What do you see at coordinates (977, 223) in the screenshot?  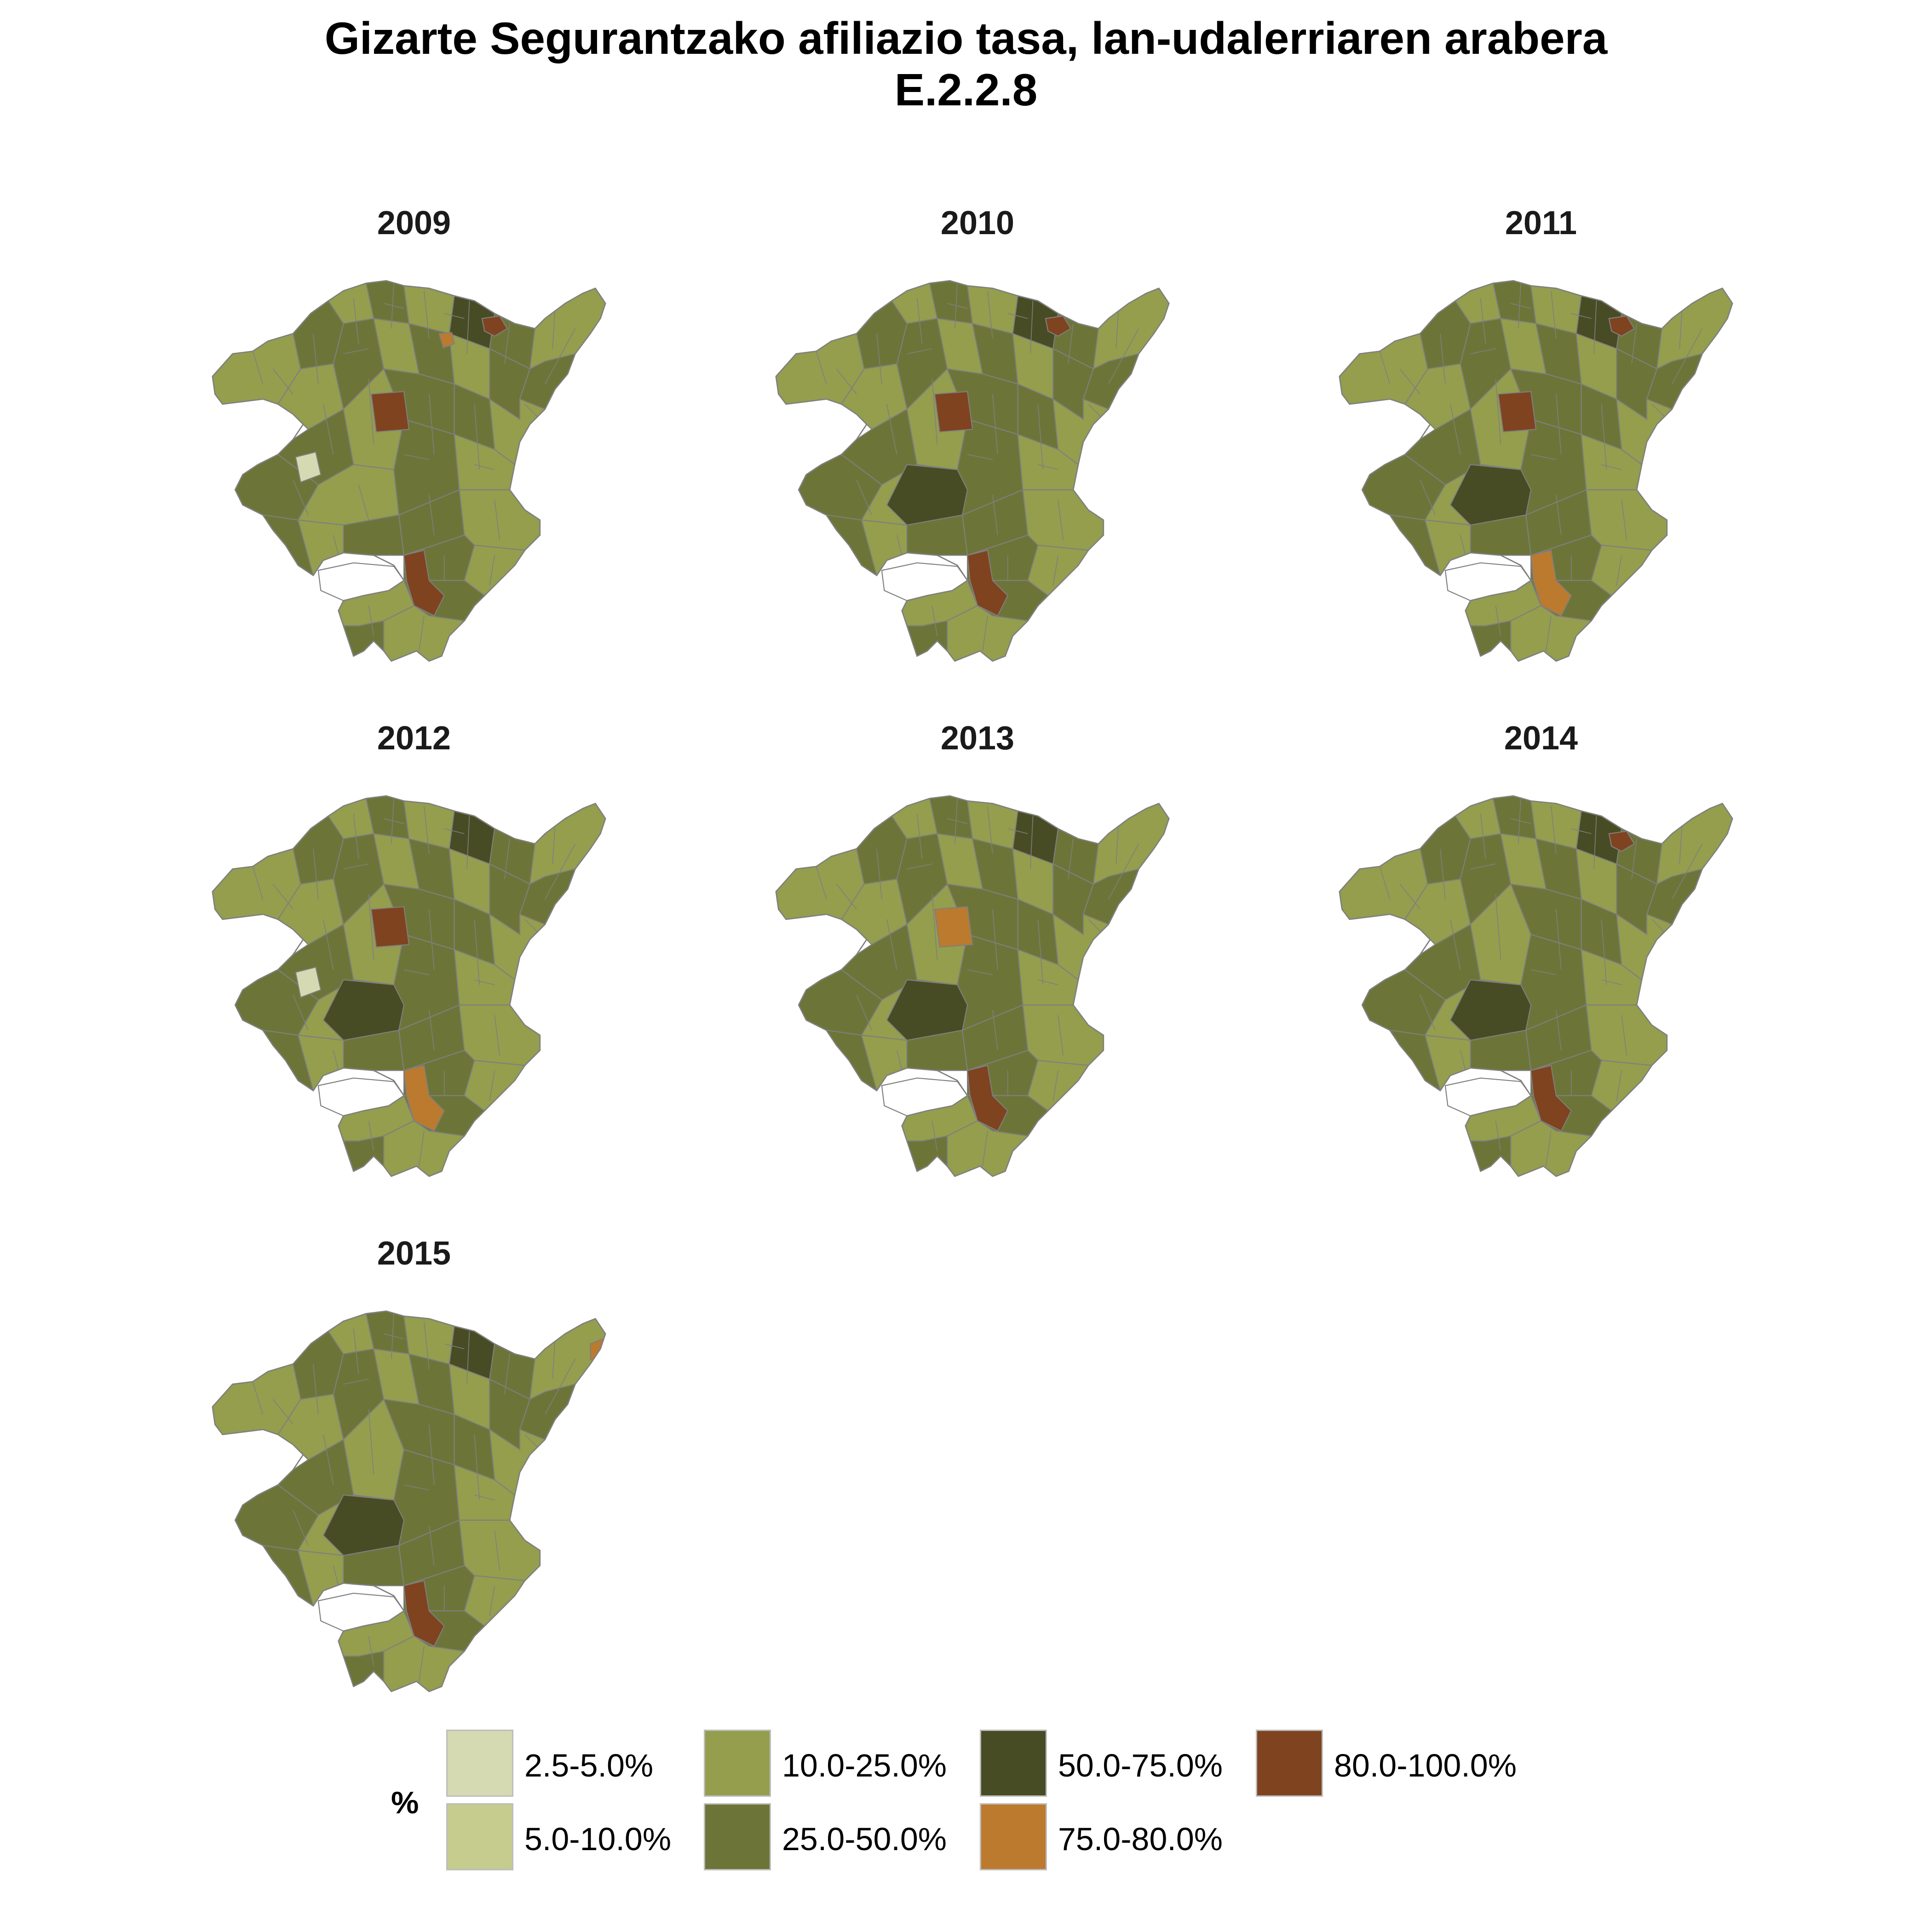 I see `panel-year-label: 2010` at bounding box center [977, 223].